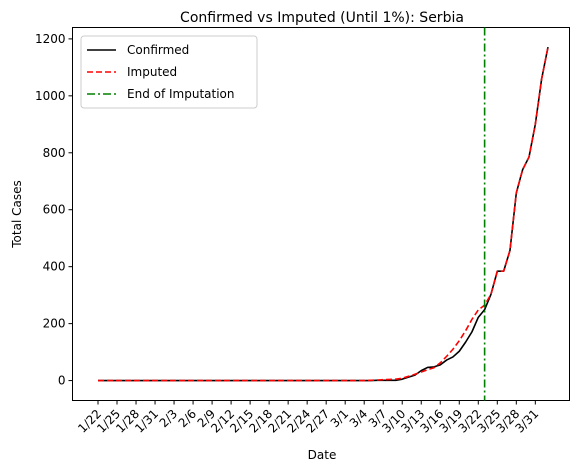 The image size is (580, 473). Describe the element at coordinates (181, 94) in the screenshot. I see `legend-label: End of Imputation` at that location.